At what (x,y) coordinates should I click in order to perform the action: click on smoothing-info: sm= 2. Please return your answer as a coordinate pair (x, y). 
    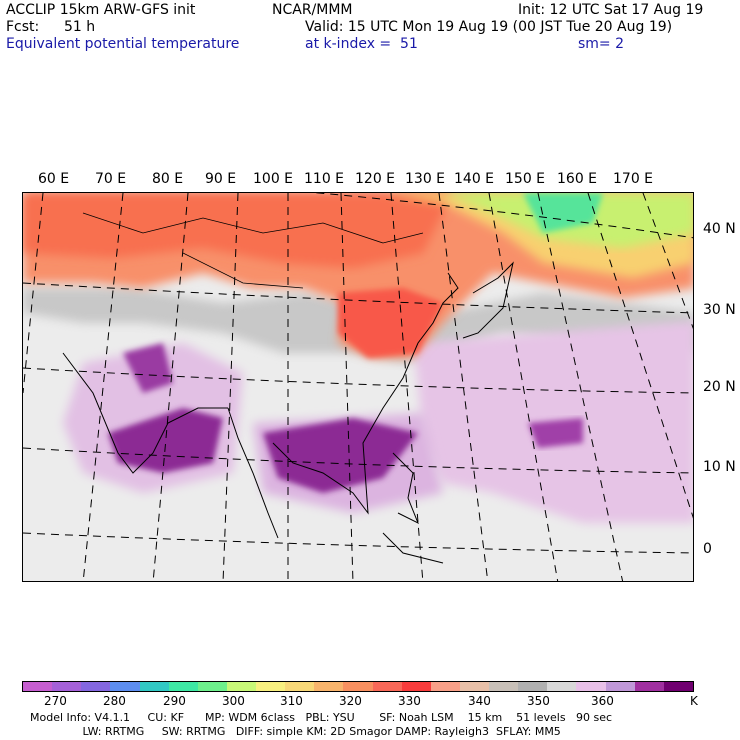
    Looking at the image, I should click on (601, 44).